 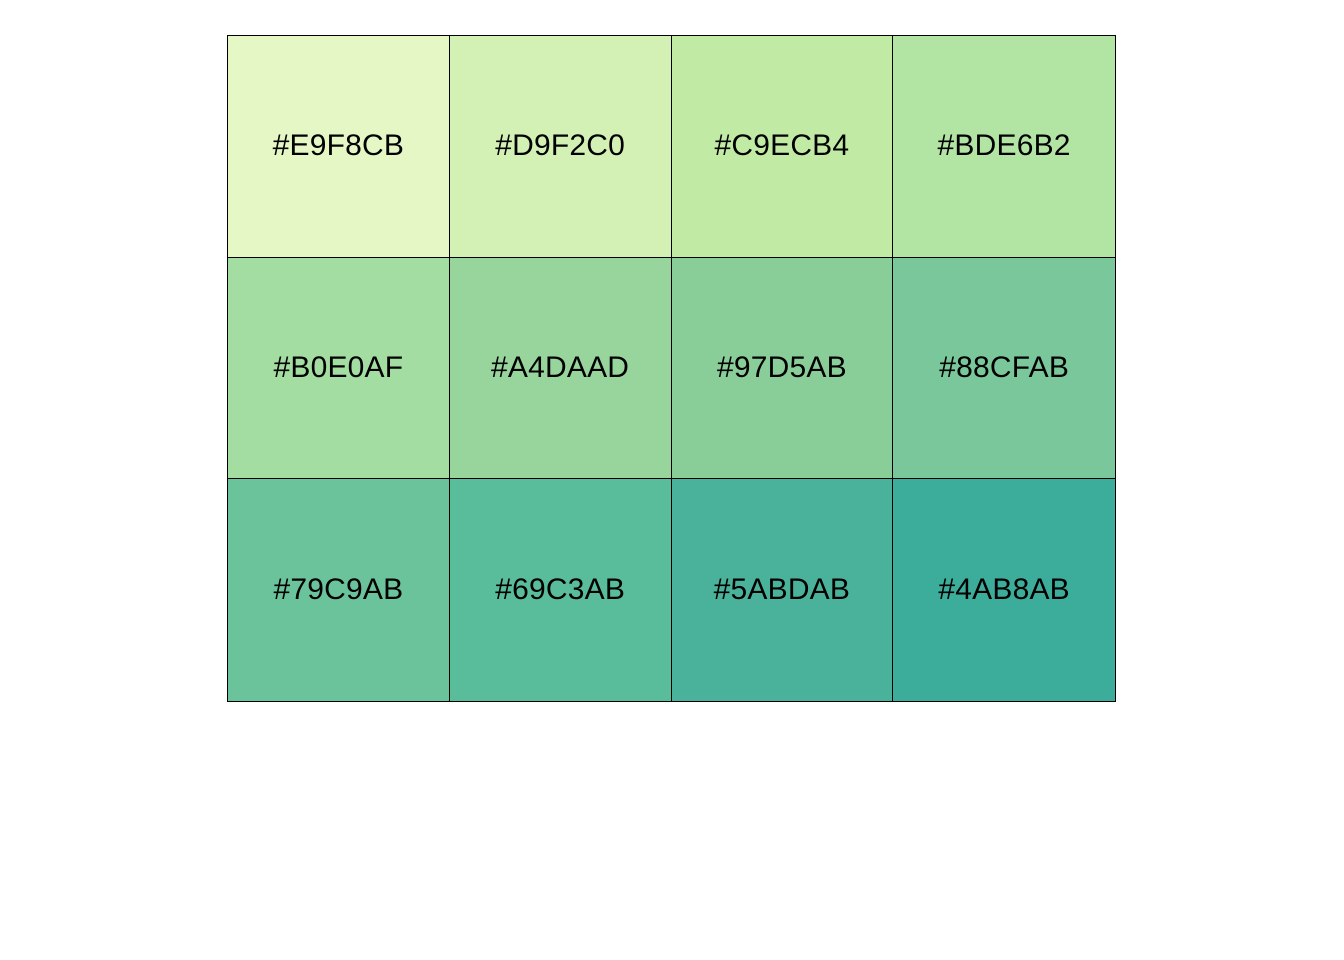 I want to click on color-swatch: #69C3AB, so click(x=560, y=590).